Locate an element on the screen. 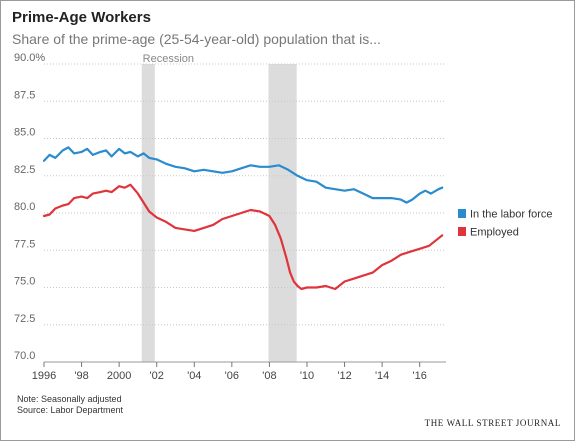 The width and height of the screenshot is (575, 441). y-tick-label: 72.5 is located at coordinates (24, 319).